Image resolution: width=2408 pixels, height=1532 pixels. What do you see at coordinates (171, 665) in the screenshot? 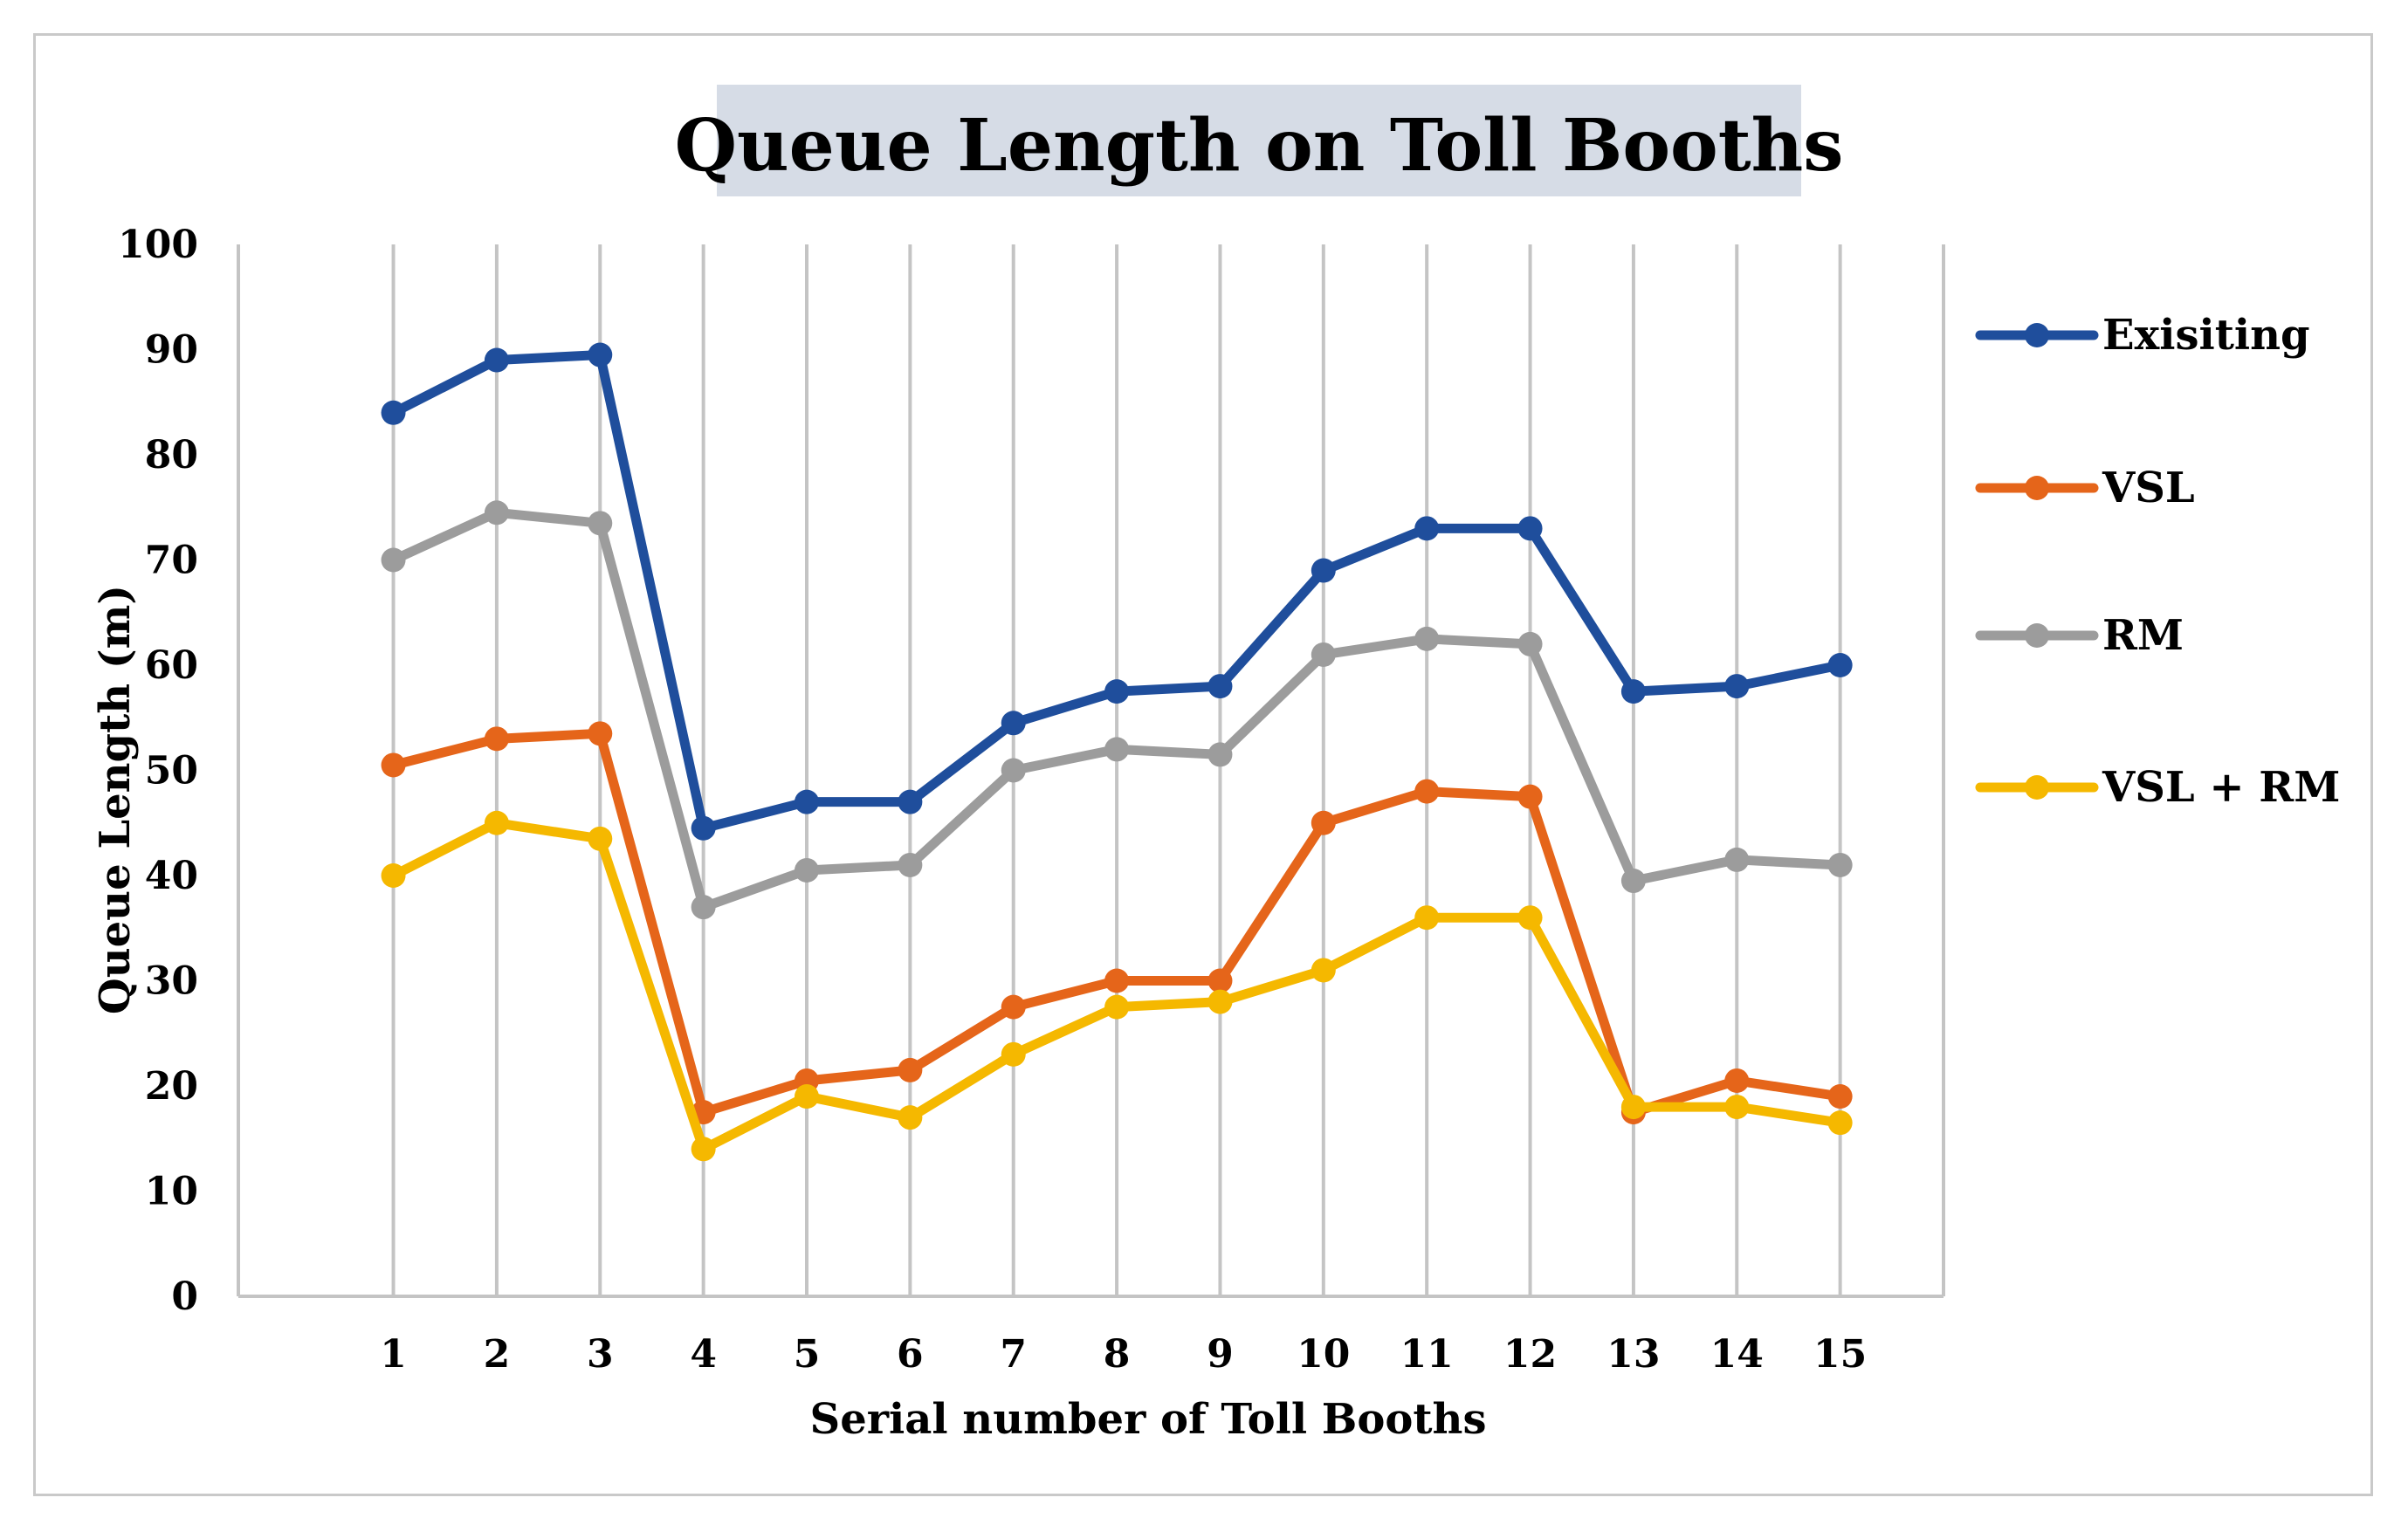
I see `y-tick-label: 60` at bounding box center [171, 665].